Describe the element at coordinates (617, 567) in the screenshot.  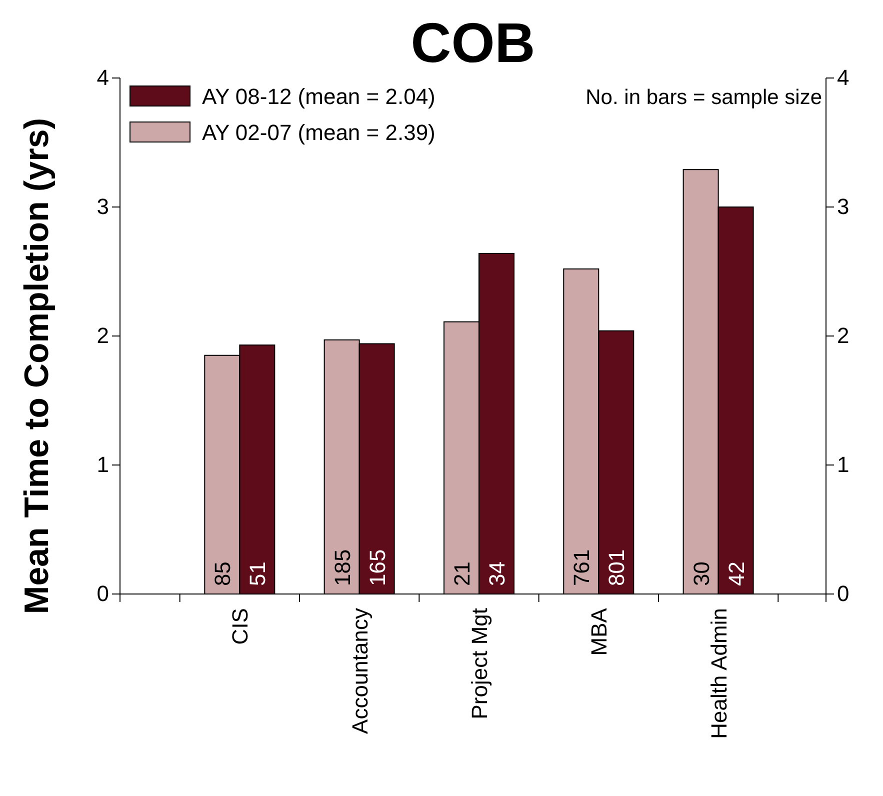
I see `annotation: 801` at that location.